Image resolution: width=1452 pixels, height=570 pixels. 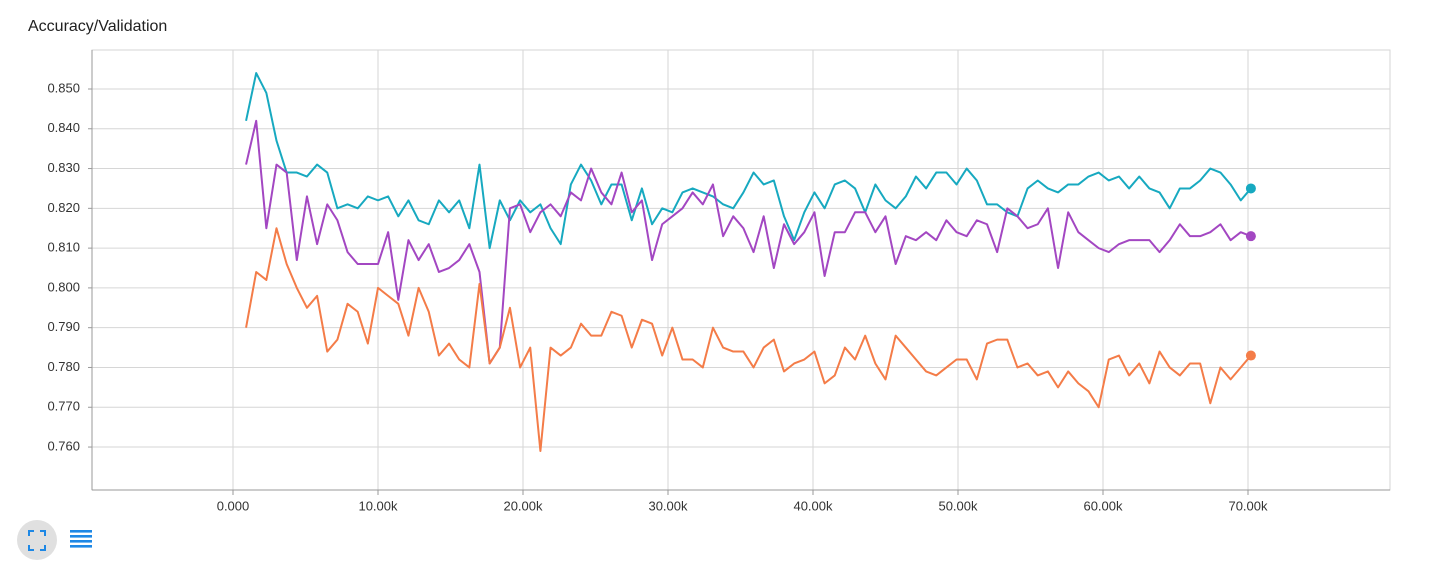 What do you see at coordinates (63, 87) in the screenshot?
I see `y-tick-label: 0.850` at bounding box center [63, 87].